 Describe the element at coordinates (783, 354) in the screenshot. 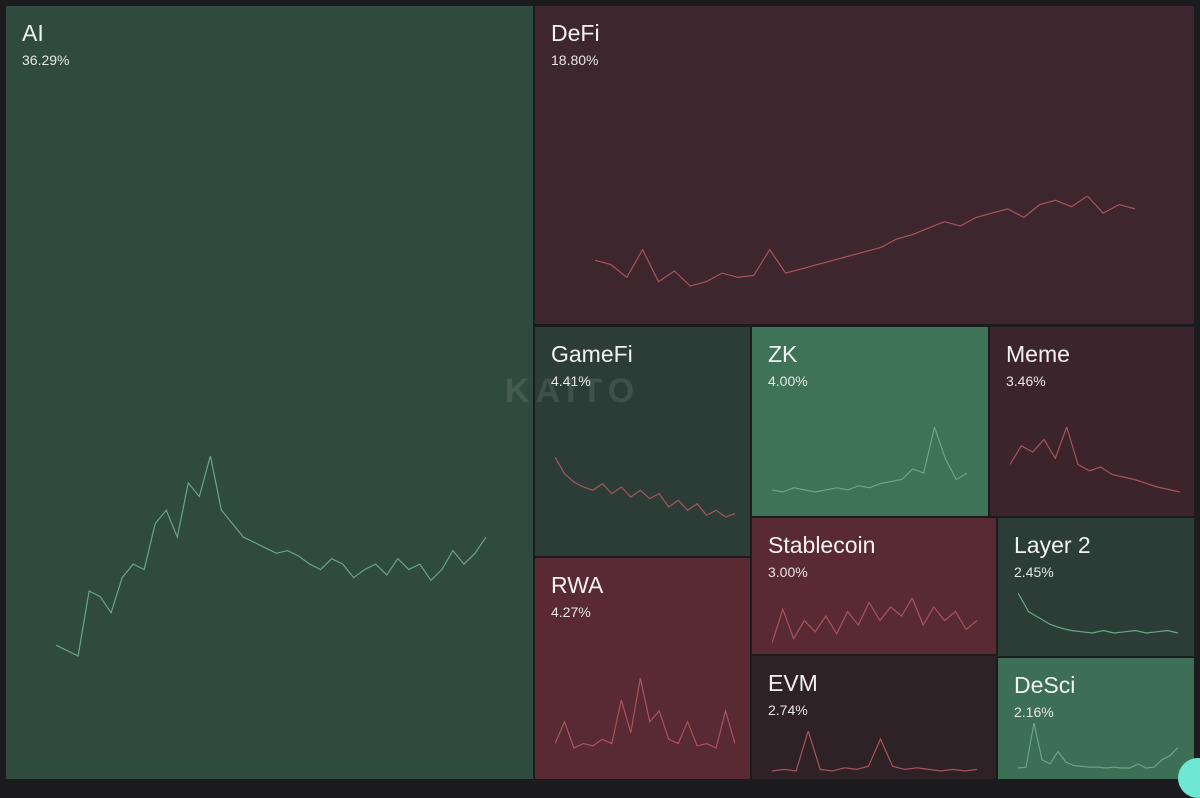

I see `tile-name: ZK` at that location.